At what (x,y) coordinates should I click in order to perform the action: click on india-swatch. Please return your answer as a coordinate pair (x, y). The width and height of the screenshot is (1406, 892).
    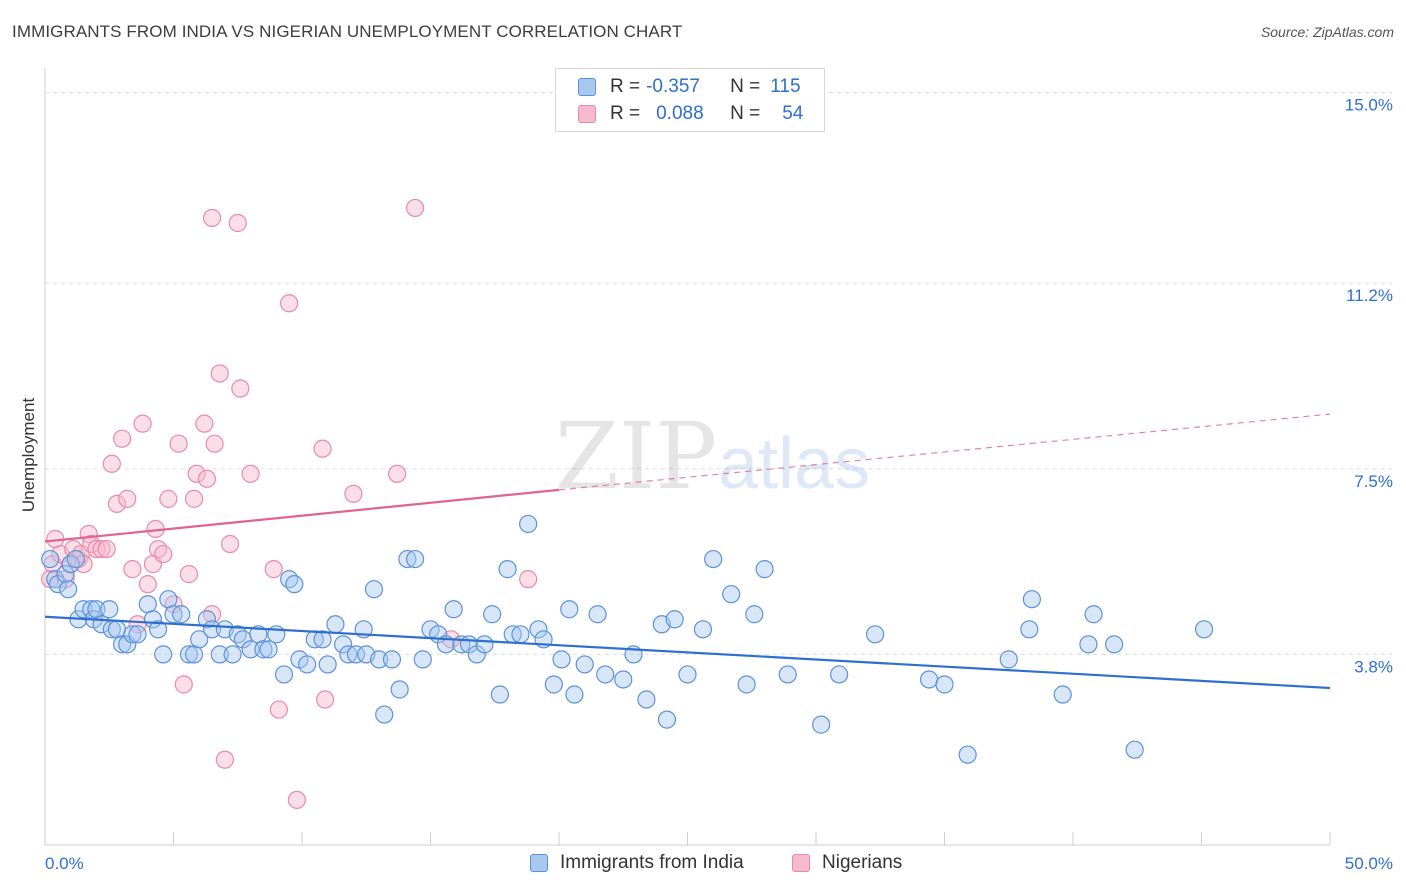
    Looking at the image, I should click on (587, 87).